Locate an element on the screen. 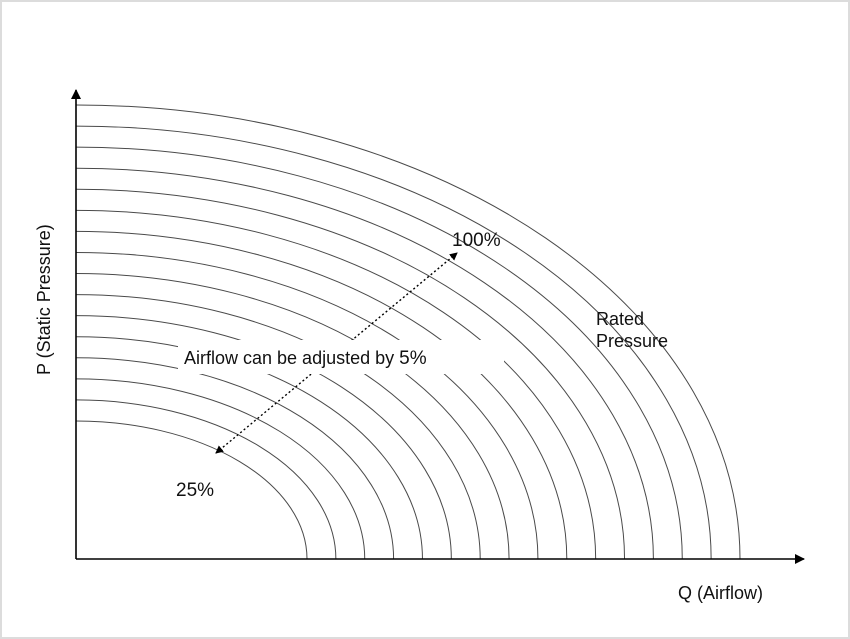 This screenshot has height=639, width=850. fan-curve-25-percent is located at coordinates (191, 490).